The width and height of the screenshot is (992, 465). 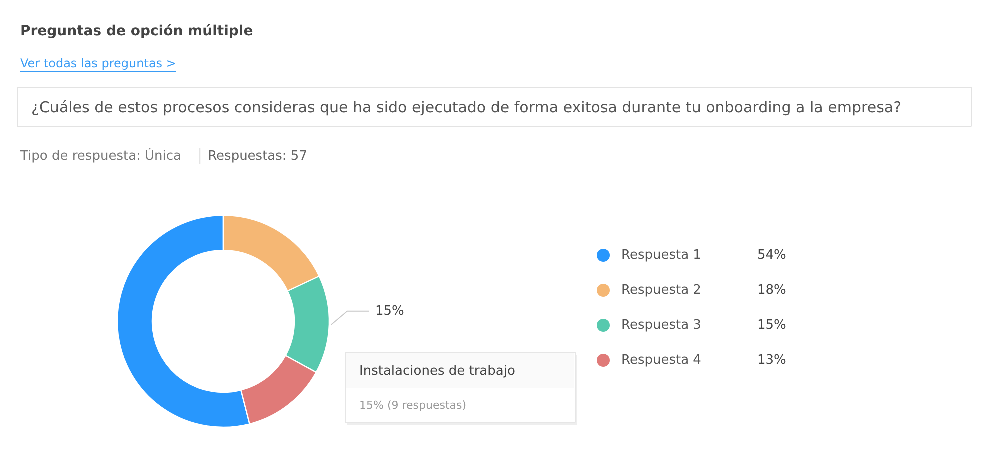 I want to click on legend-label: Respuesta 4, so click(x=662, y=360).